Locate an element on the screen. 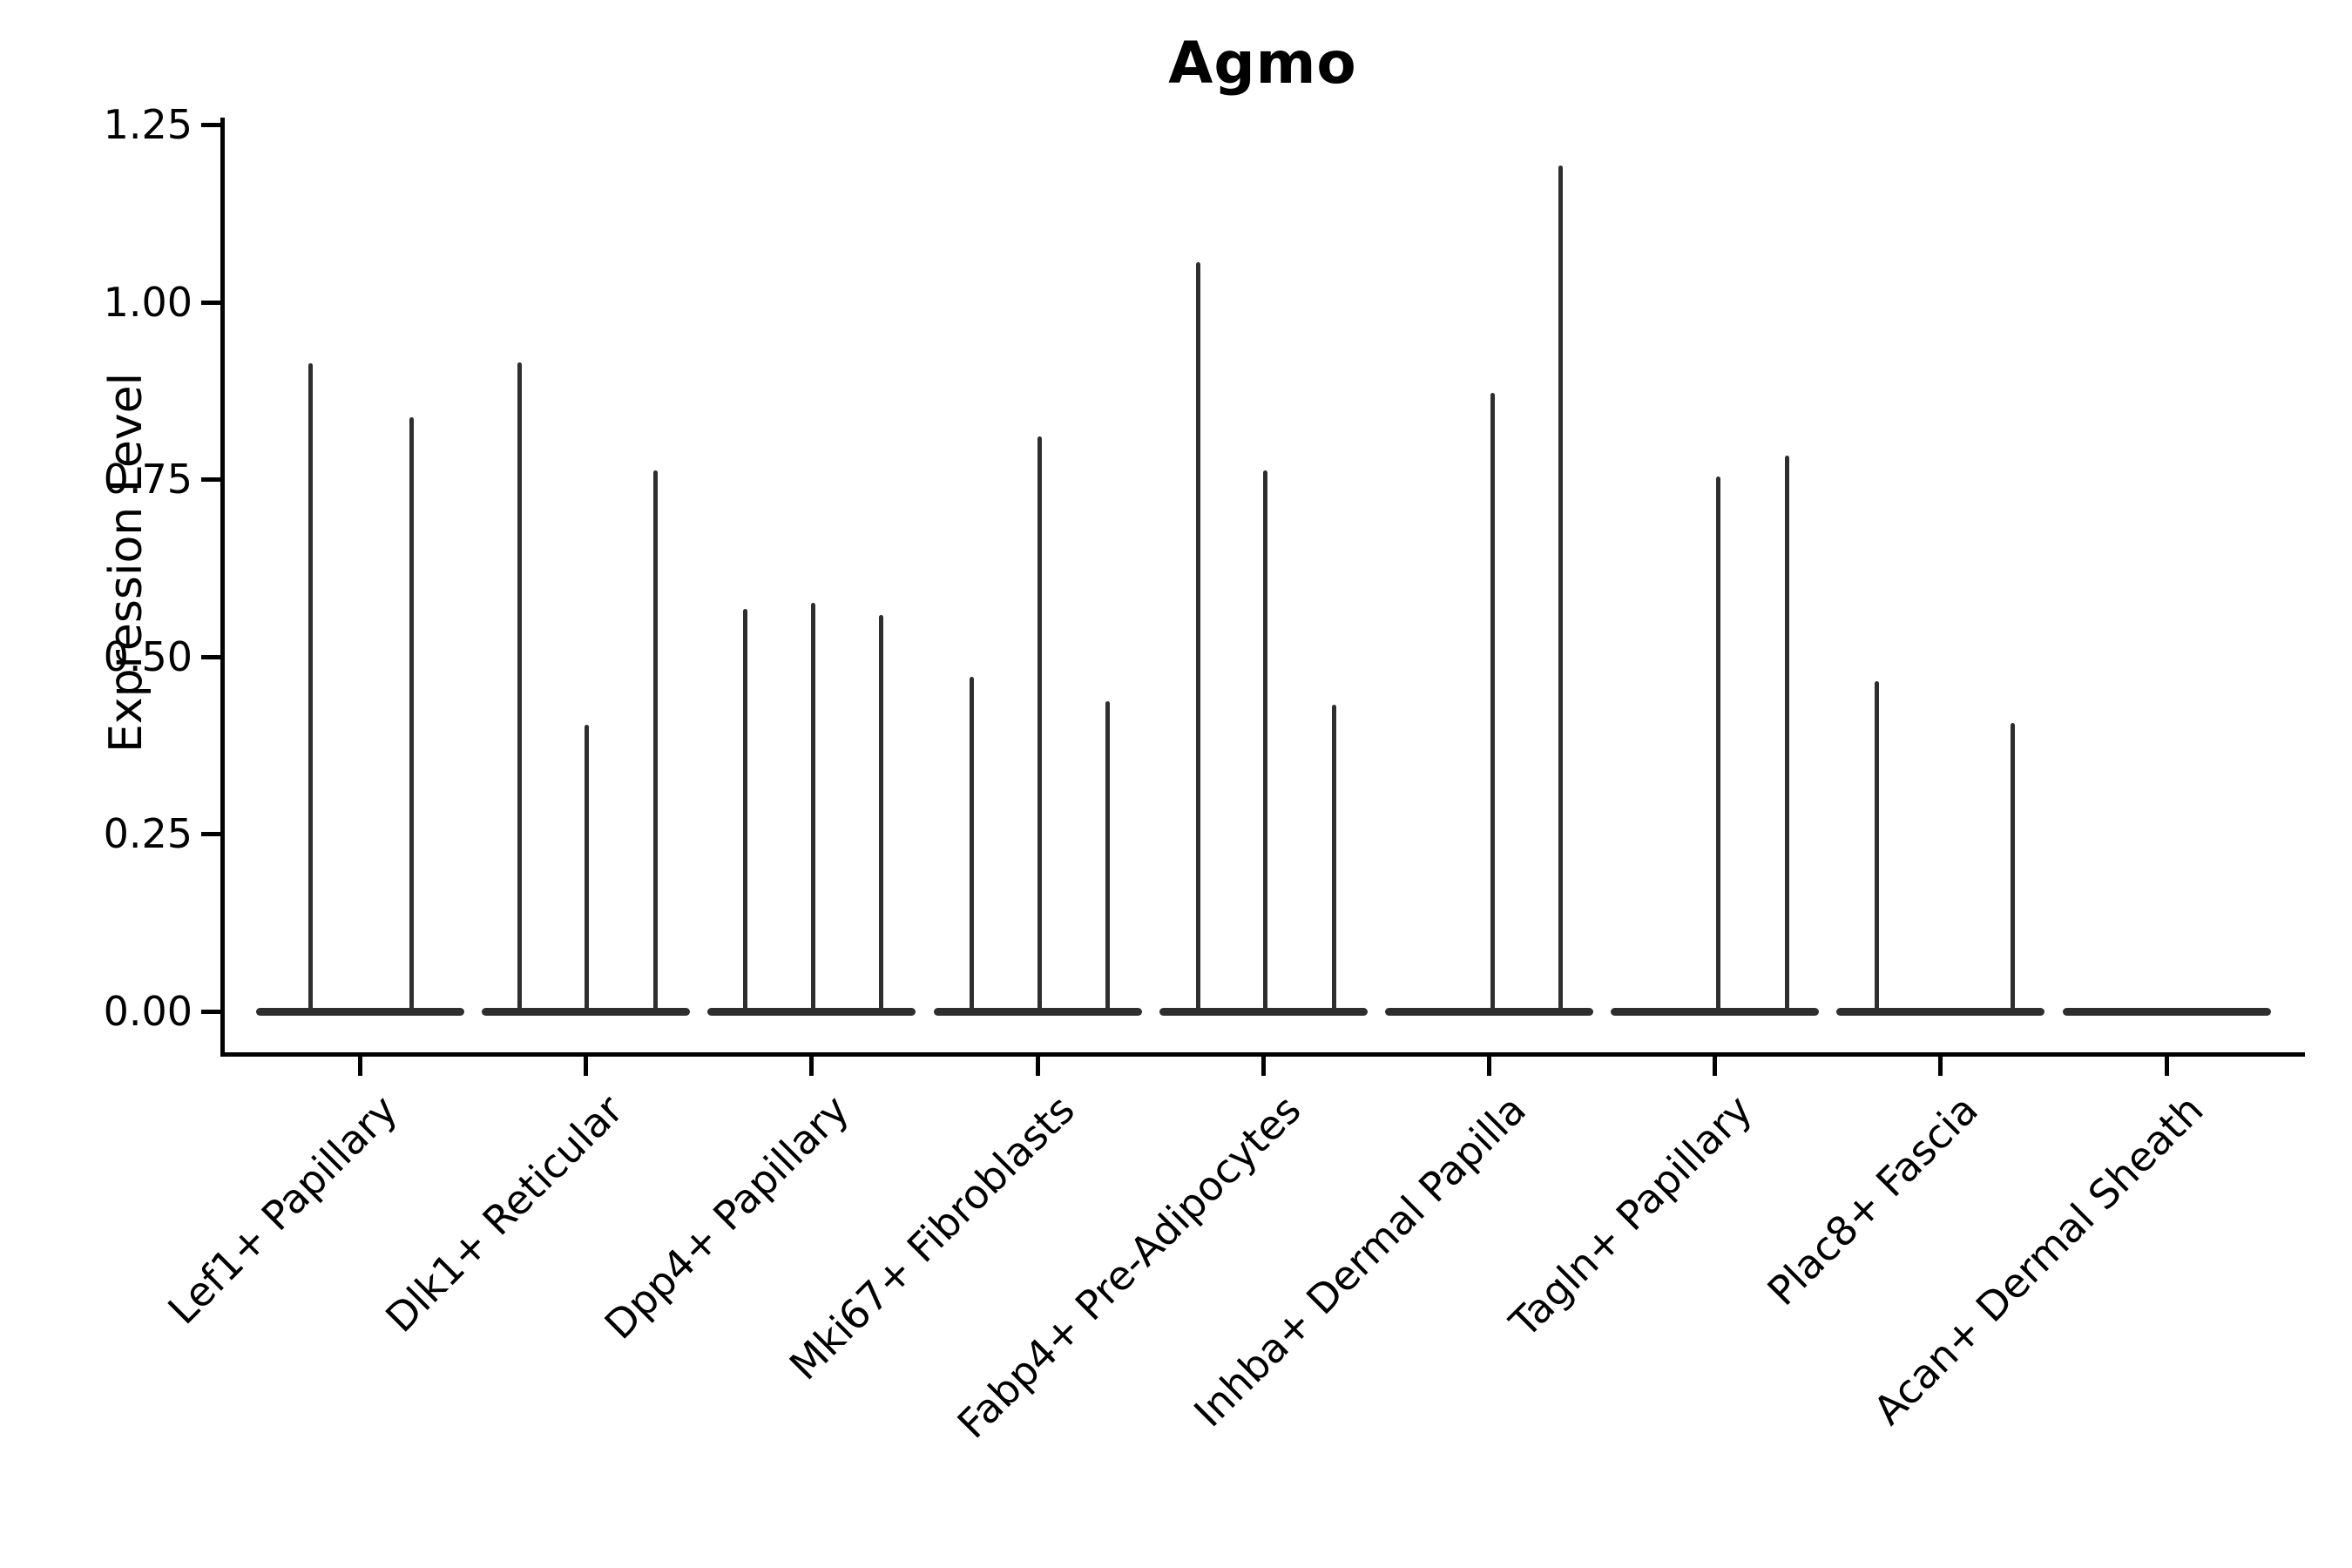  y-axis-spine is located at coordinates (222, 587).